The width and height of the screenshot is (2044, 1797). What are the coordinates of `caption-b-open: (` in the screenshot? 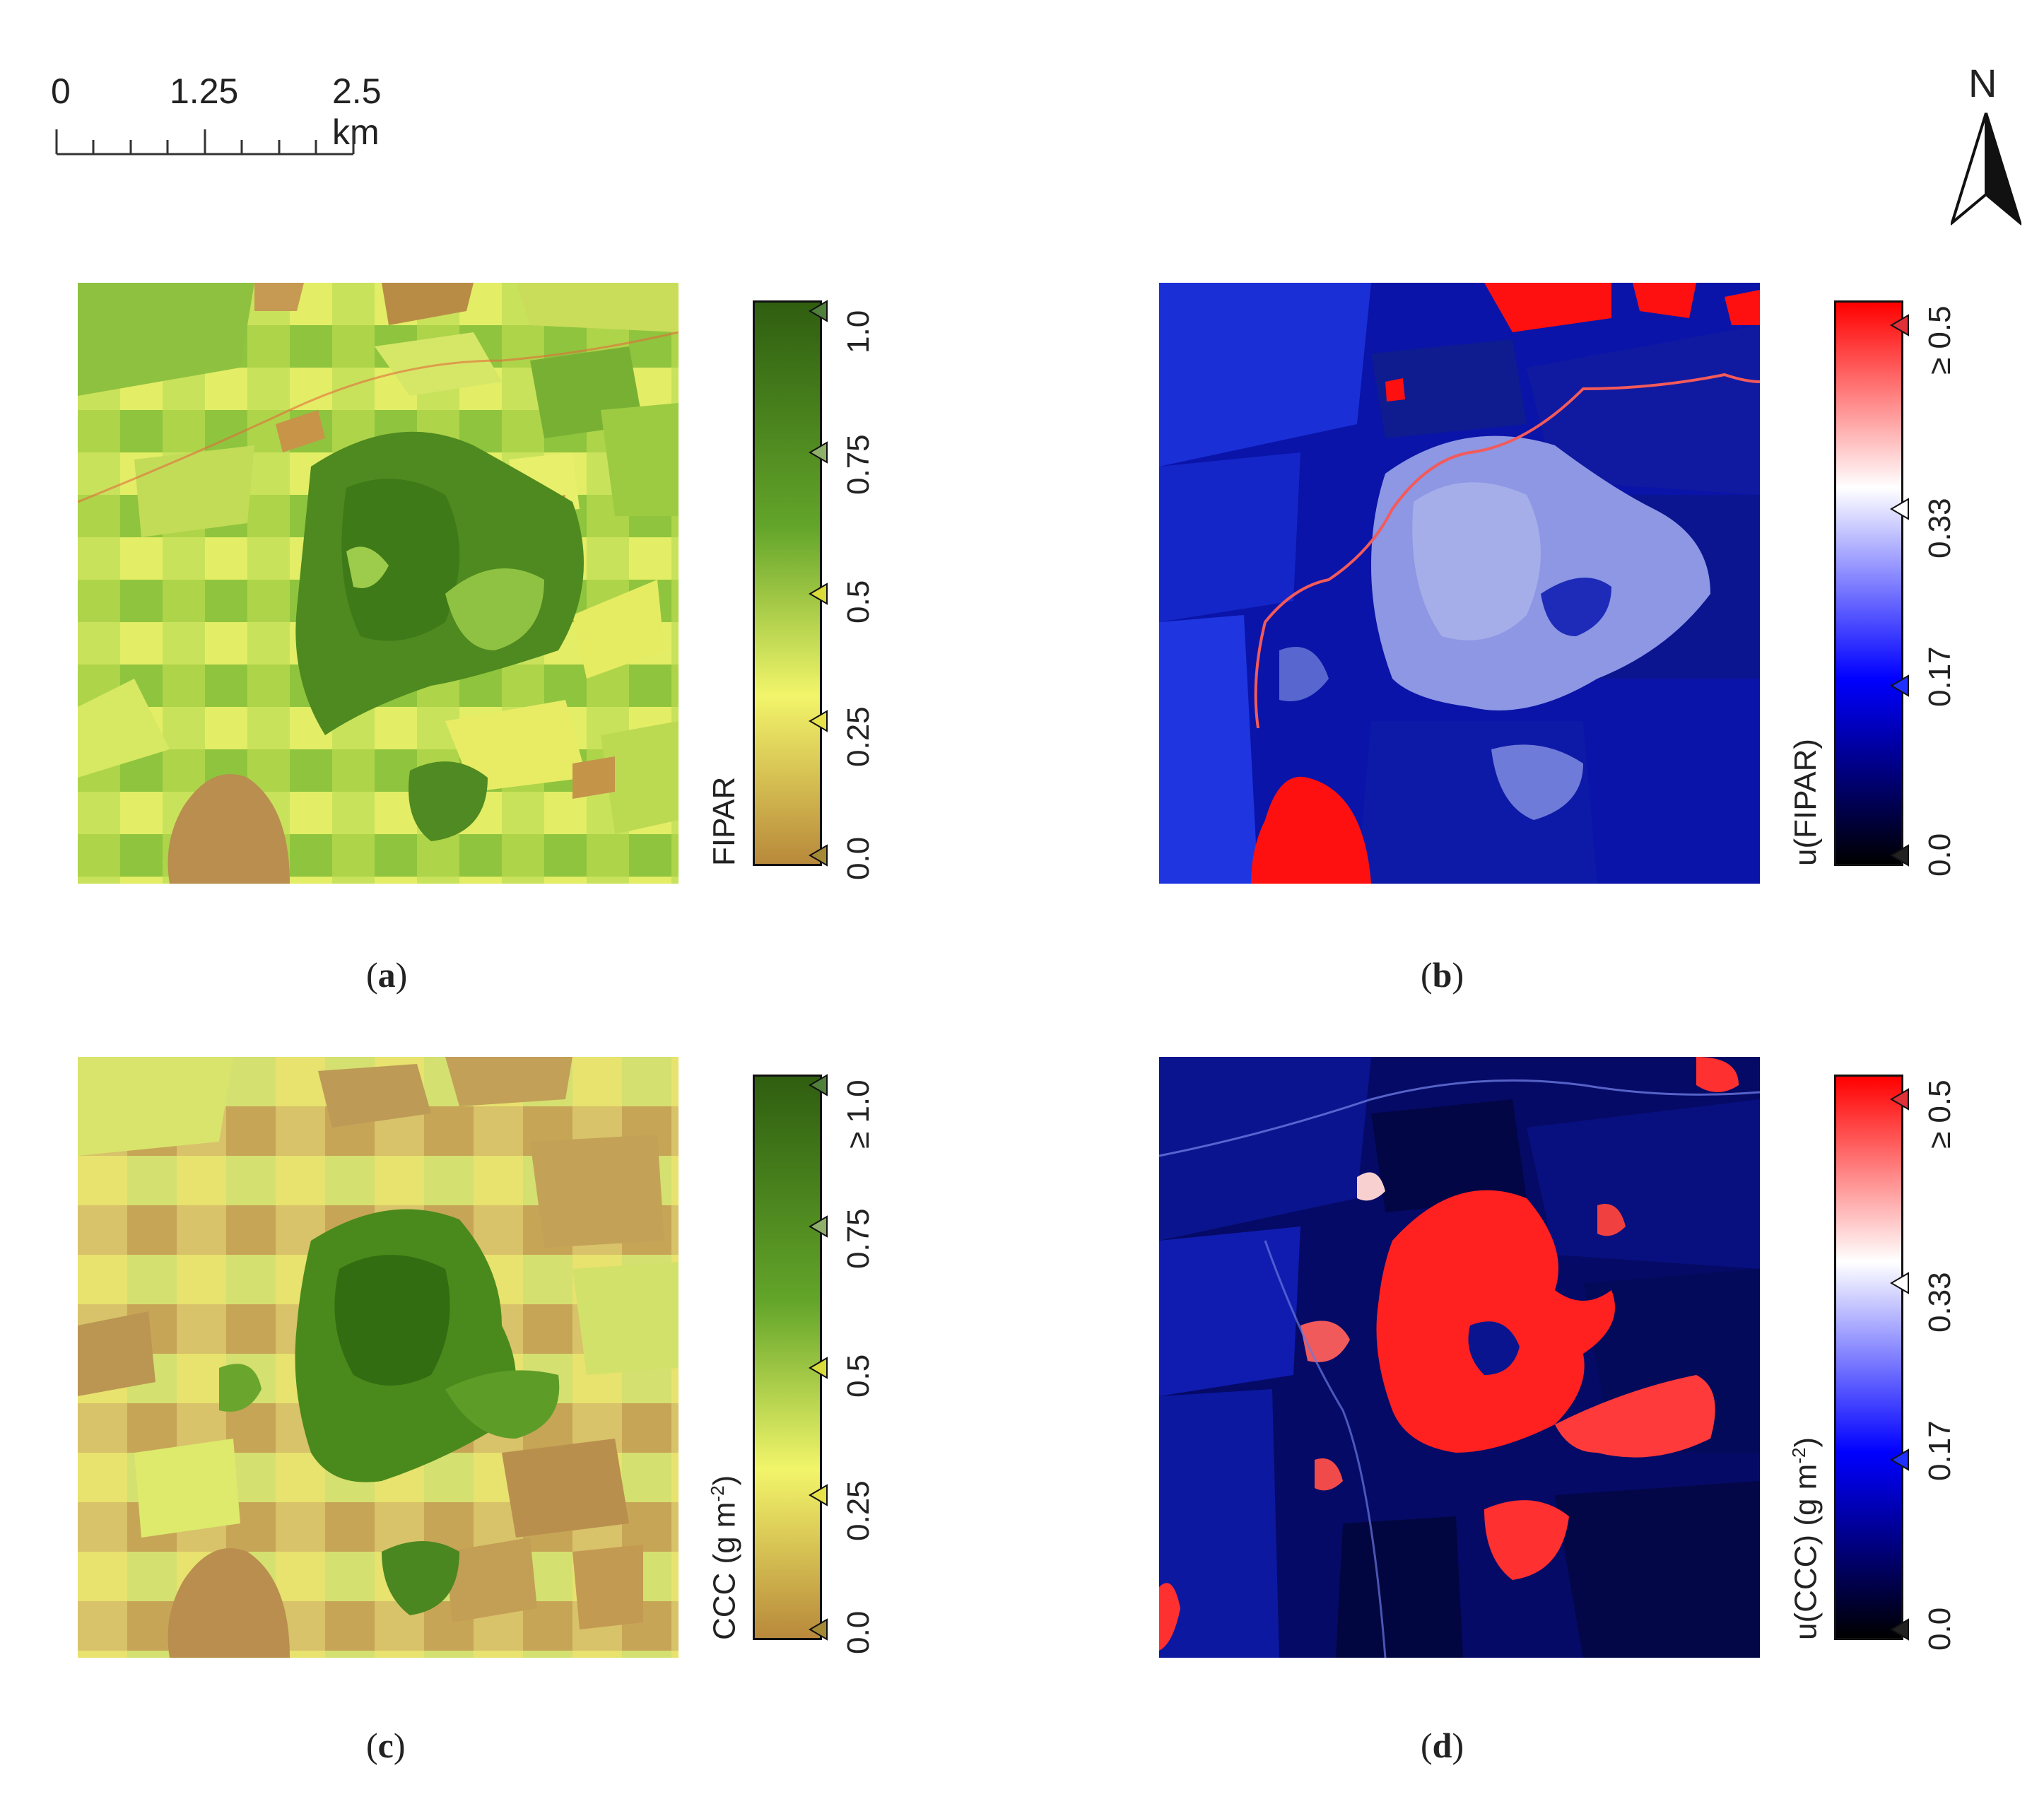 It's located at (1427, 975).